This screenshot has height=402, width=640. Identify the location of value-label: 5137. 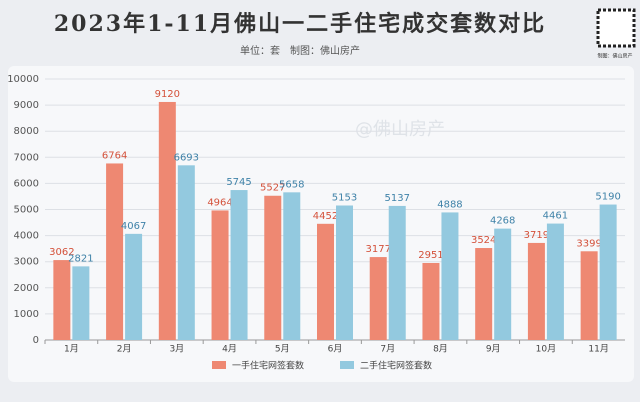
(397, 198).